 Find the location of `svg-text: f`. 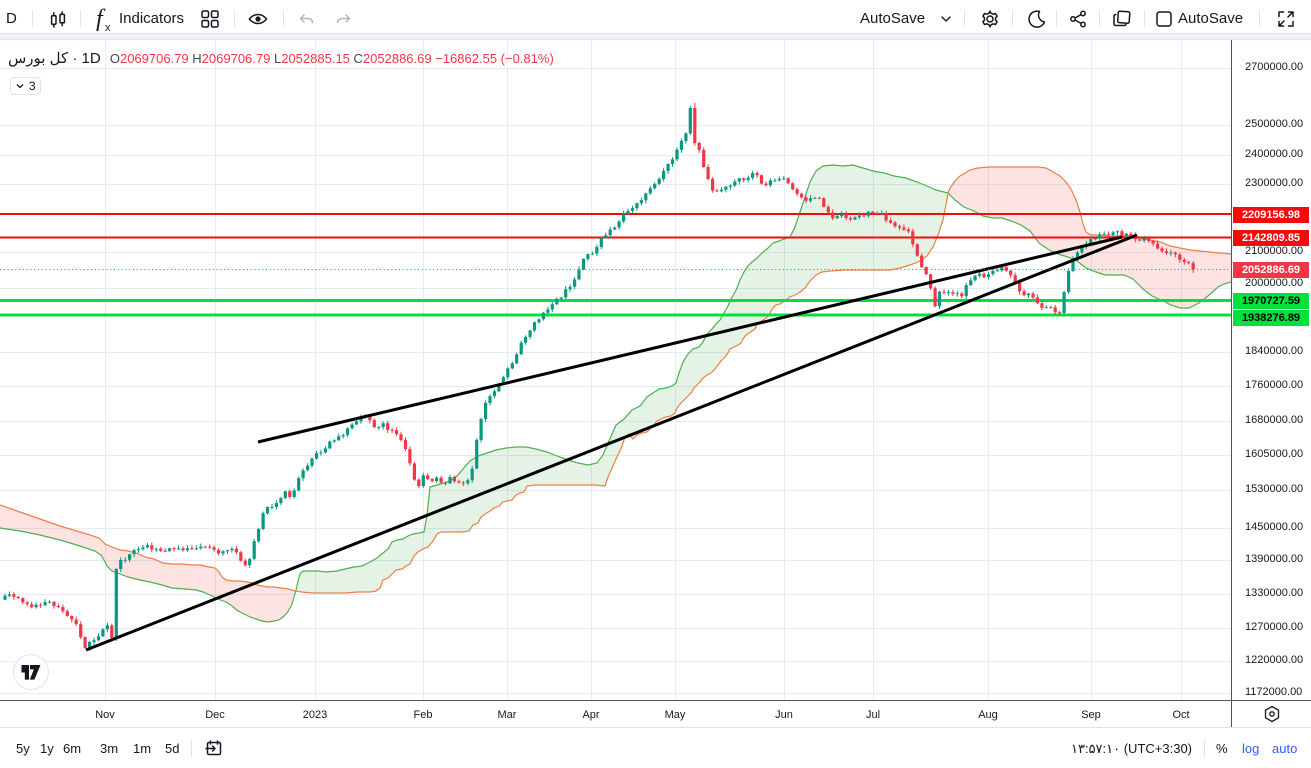

svg-text: f is located at coordinates (101, 19).